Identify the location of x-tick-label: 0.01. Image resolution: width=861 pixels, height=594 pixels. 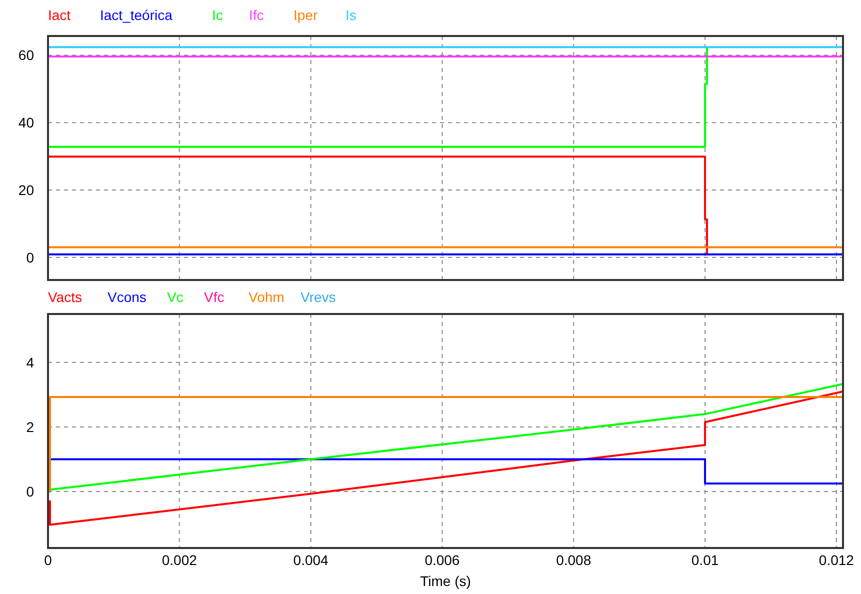
(705, 560).